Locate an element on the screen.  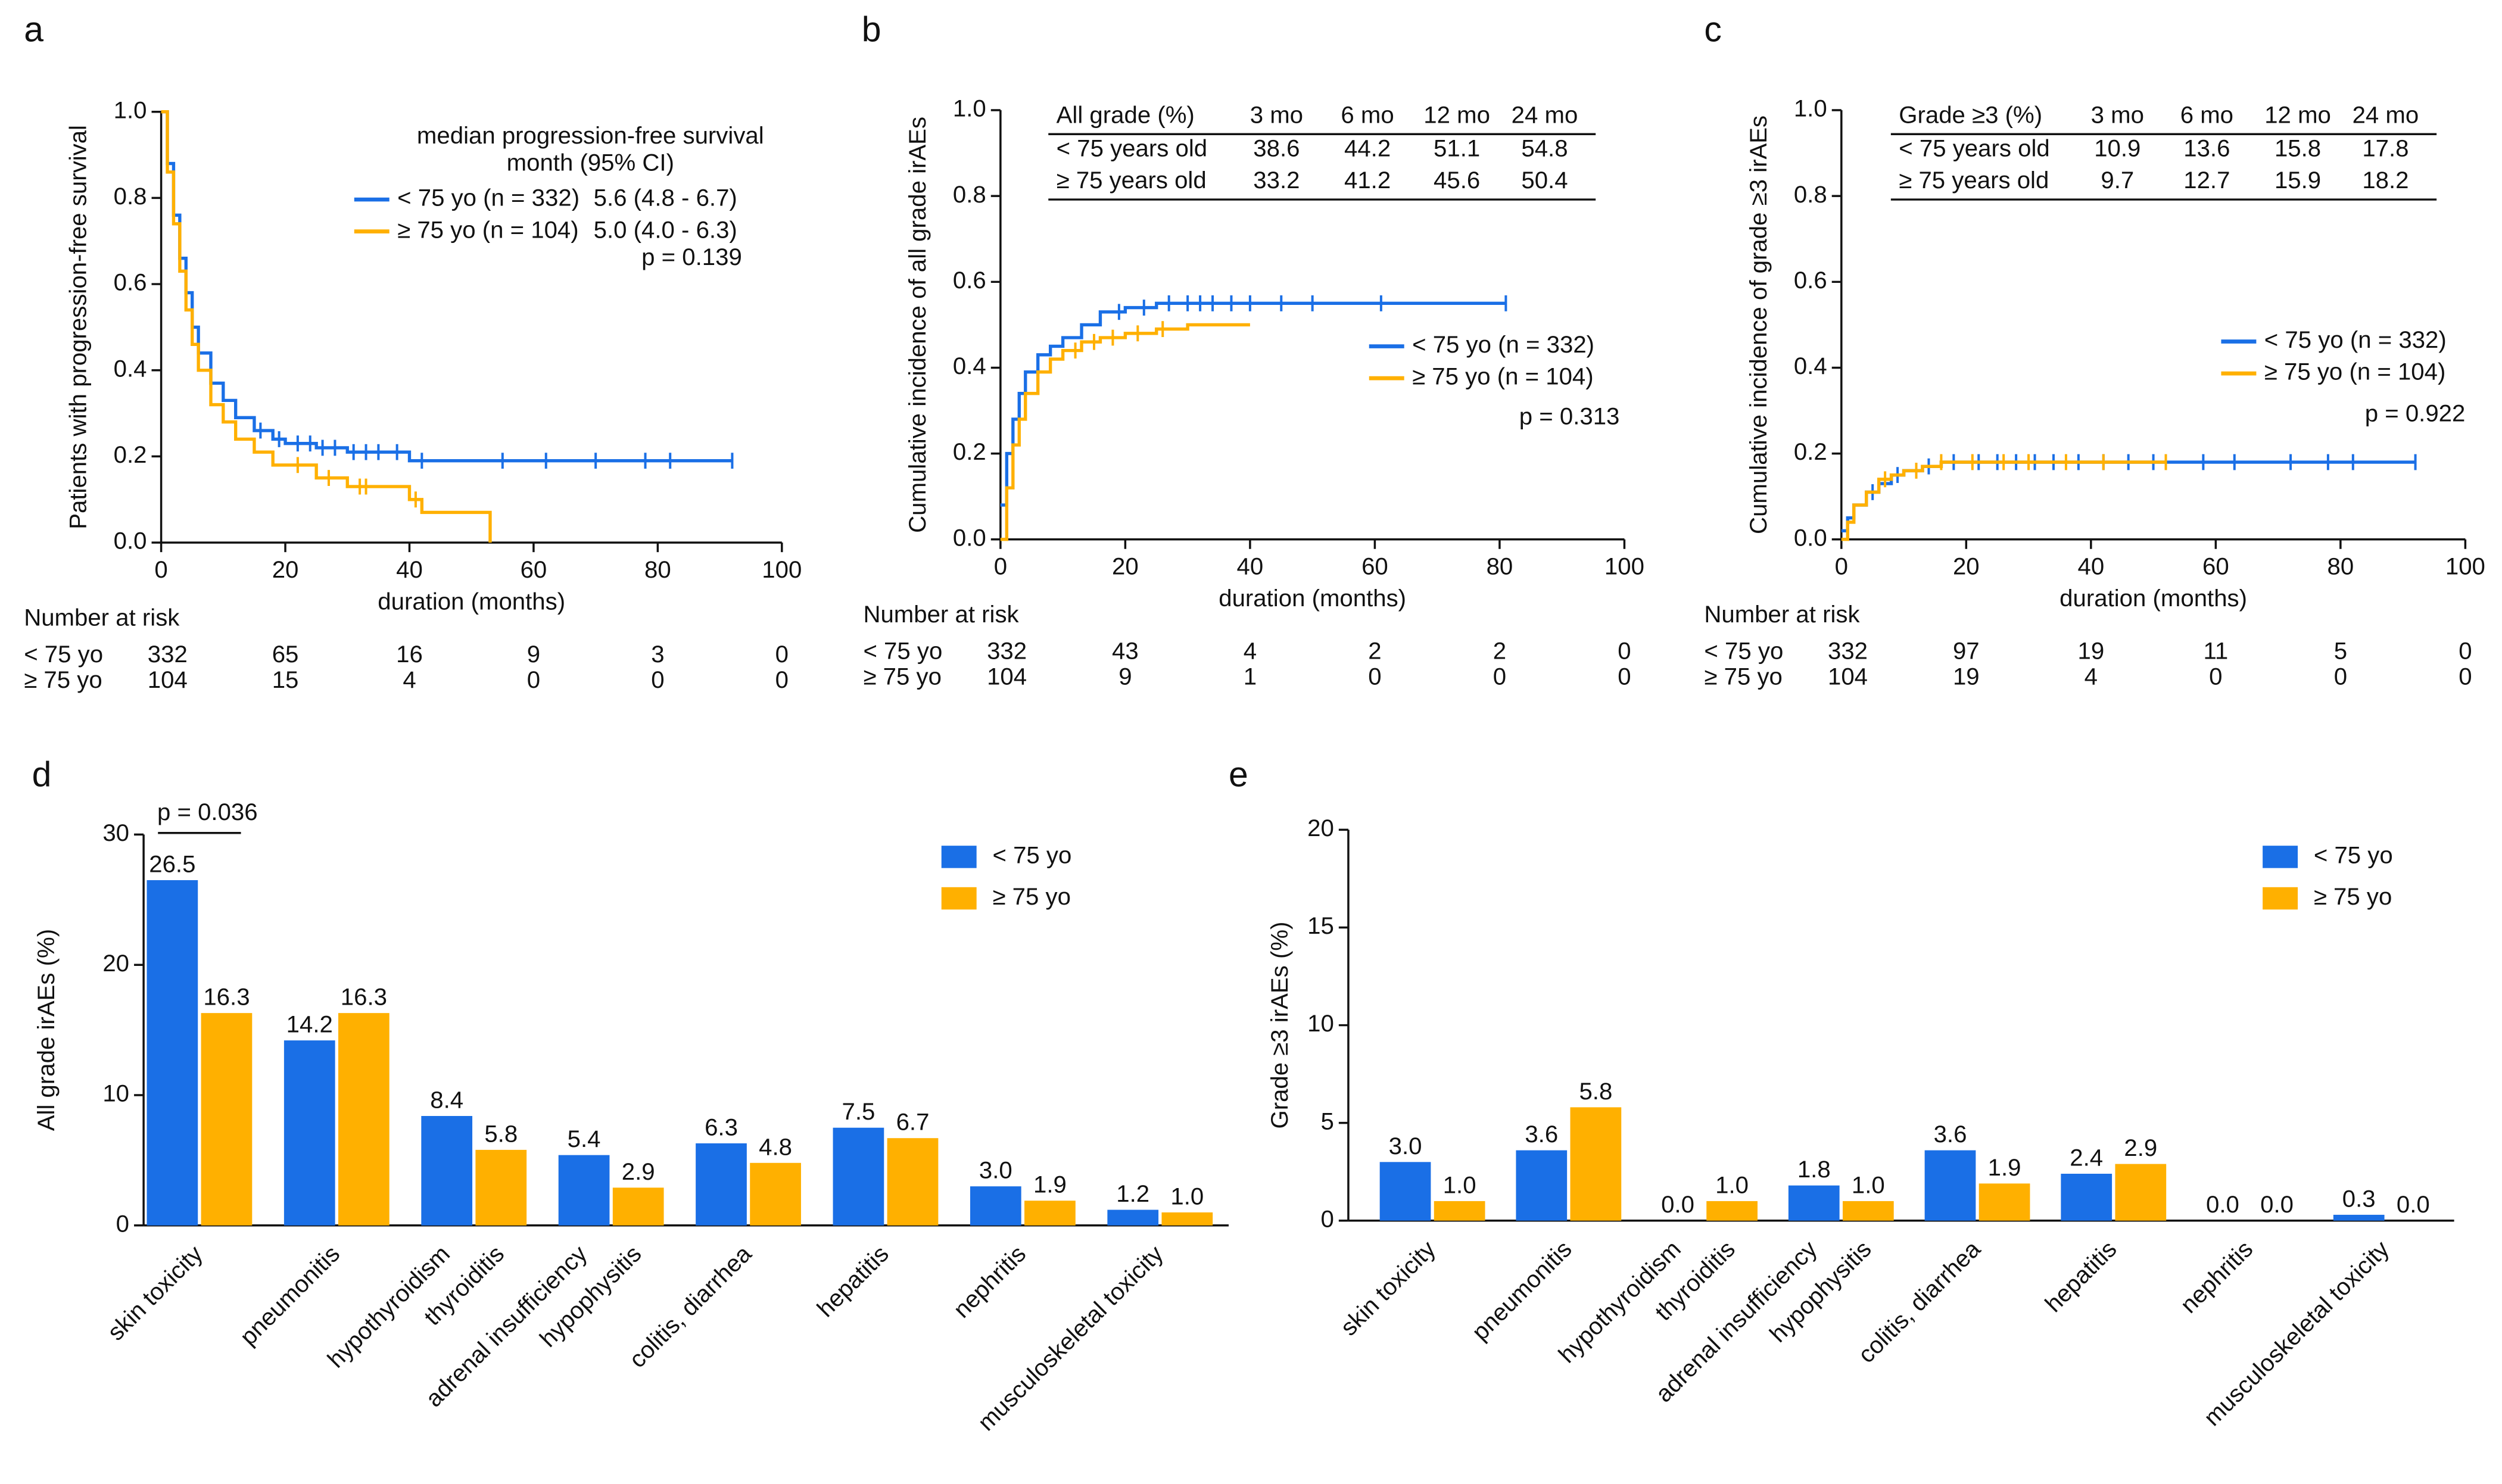
risk-count: 65 is located at coordinates (285, 654).